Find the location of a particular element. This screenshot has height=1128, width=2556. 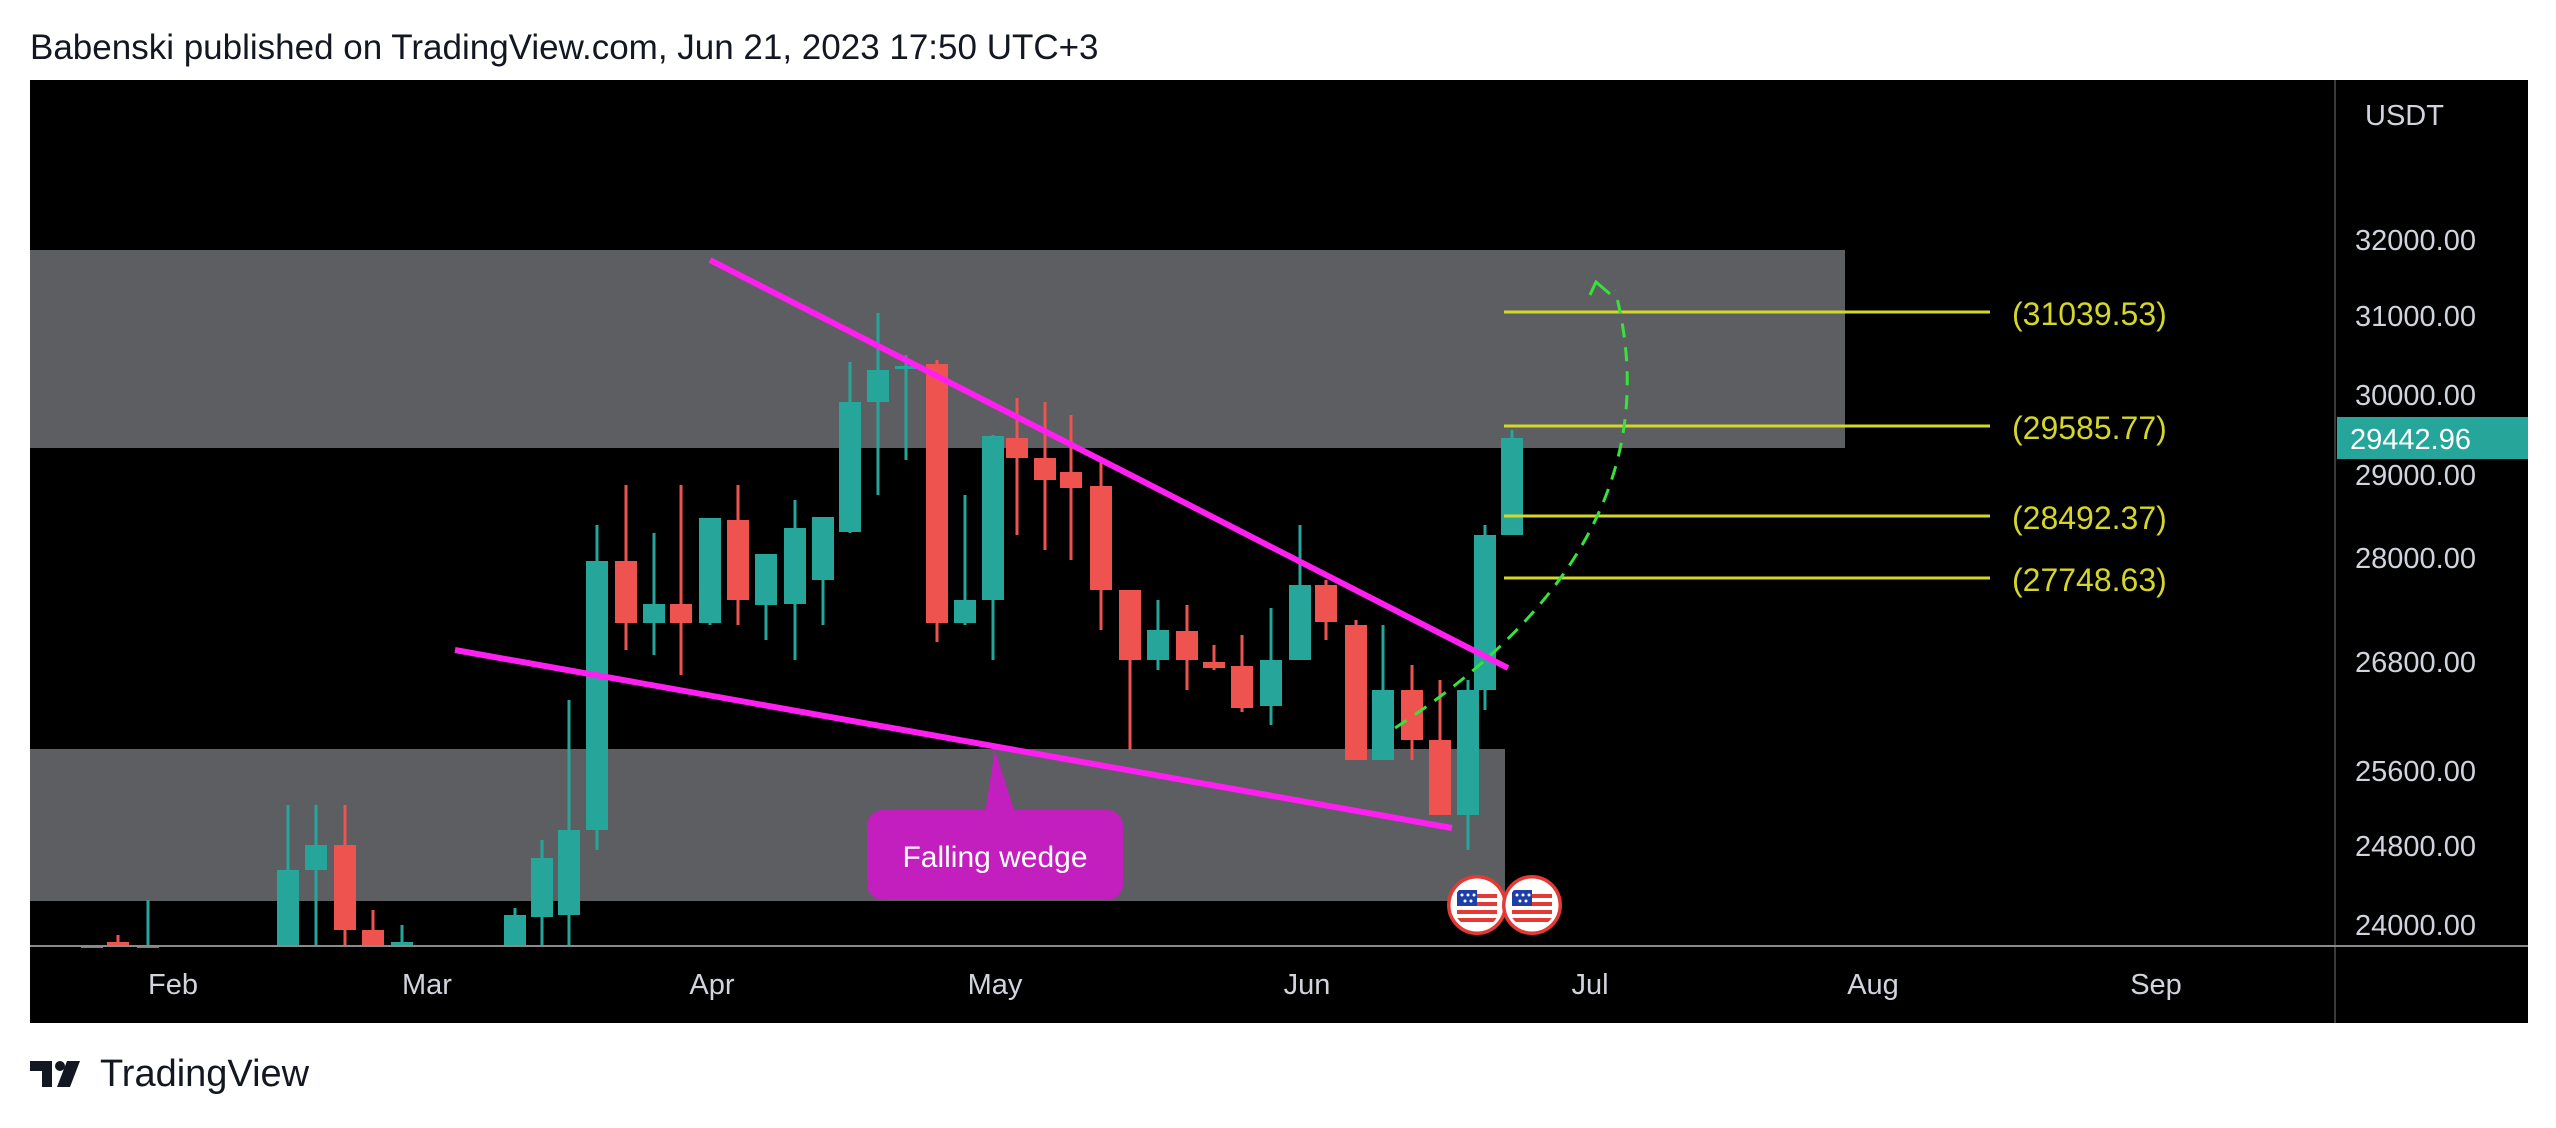

x-tick-aug: Aug is located at coordinates (1873, 985).